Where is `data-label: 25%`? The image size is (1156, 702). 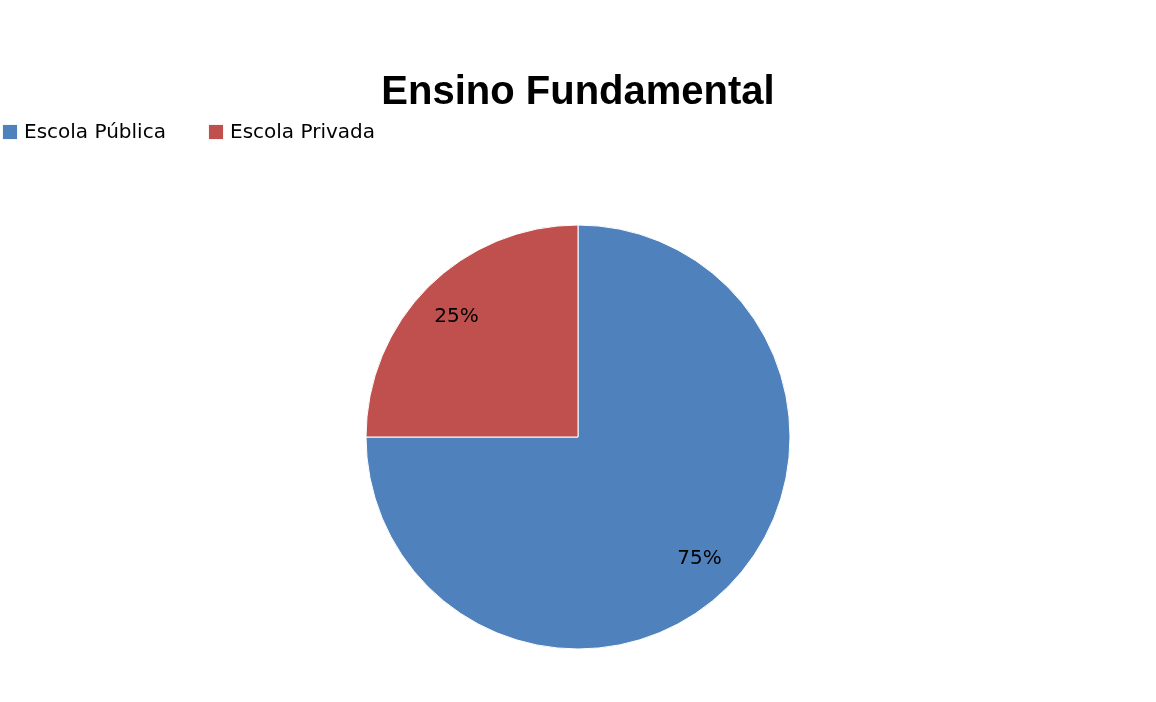
data-label: 25% is located at coordinates (456, 314).